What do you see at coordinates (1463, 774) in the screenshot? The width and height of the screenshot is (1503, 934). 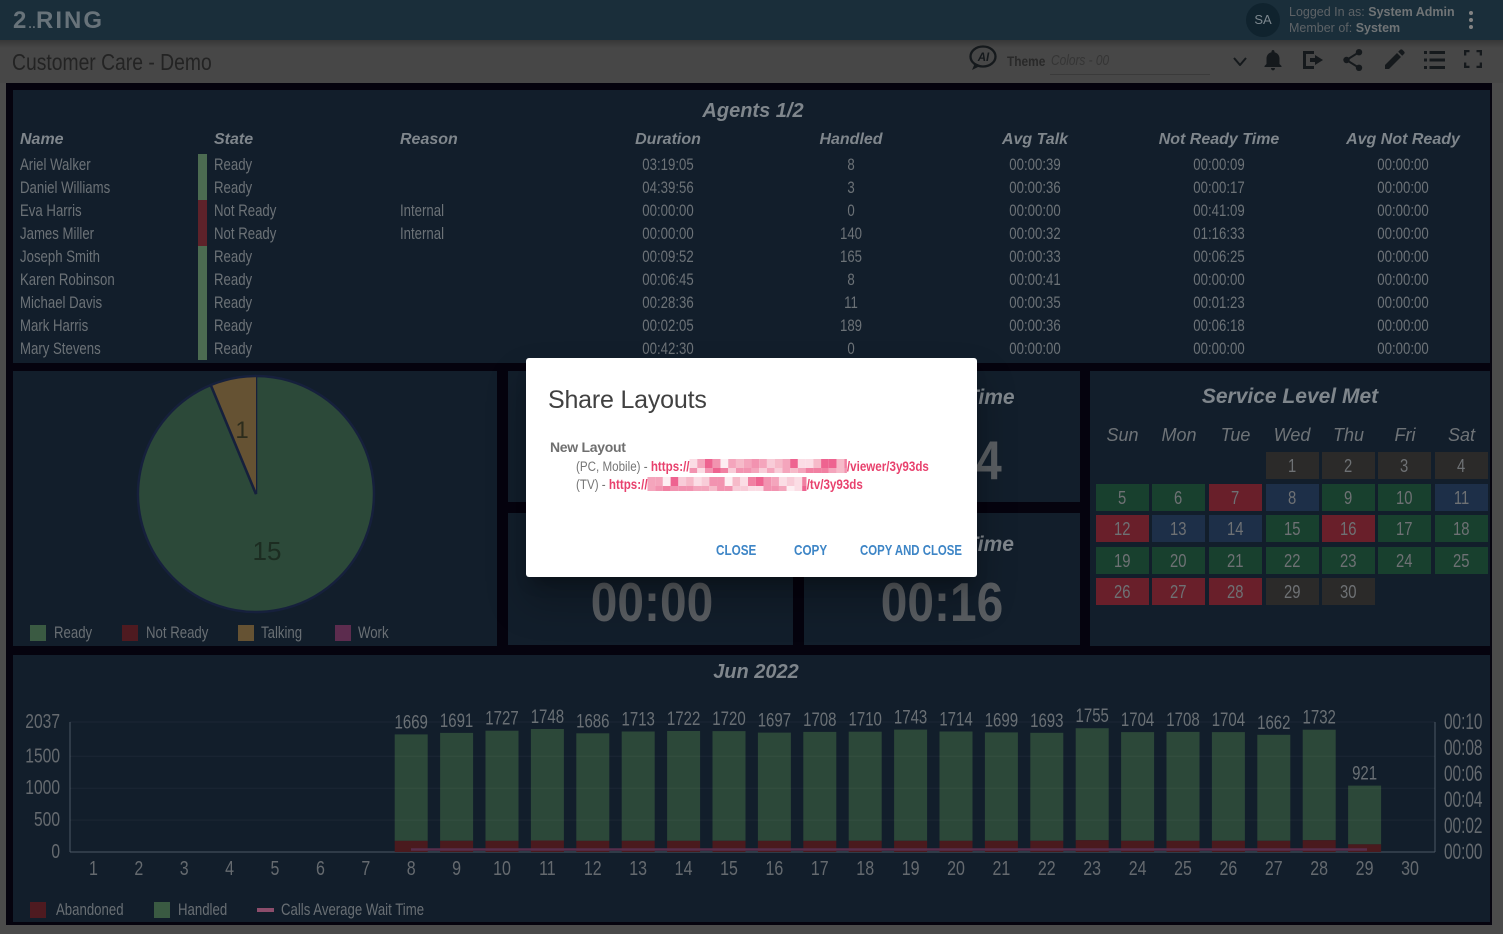 I see `svg-text: 00:06` at bounding box center [1463, 774].